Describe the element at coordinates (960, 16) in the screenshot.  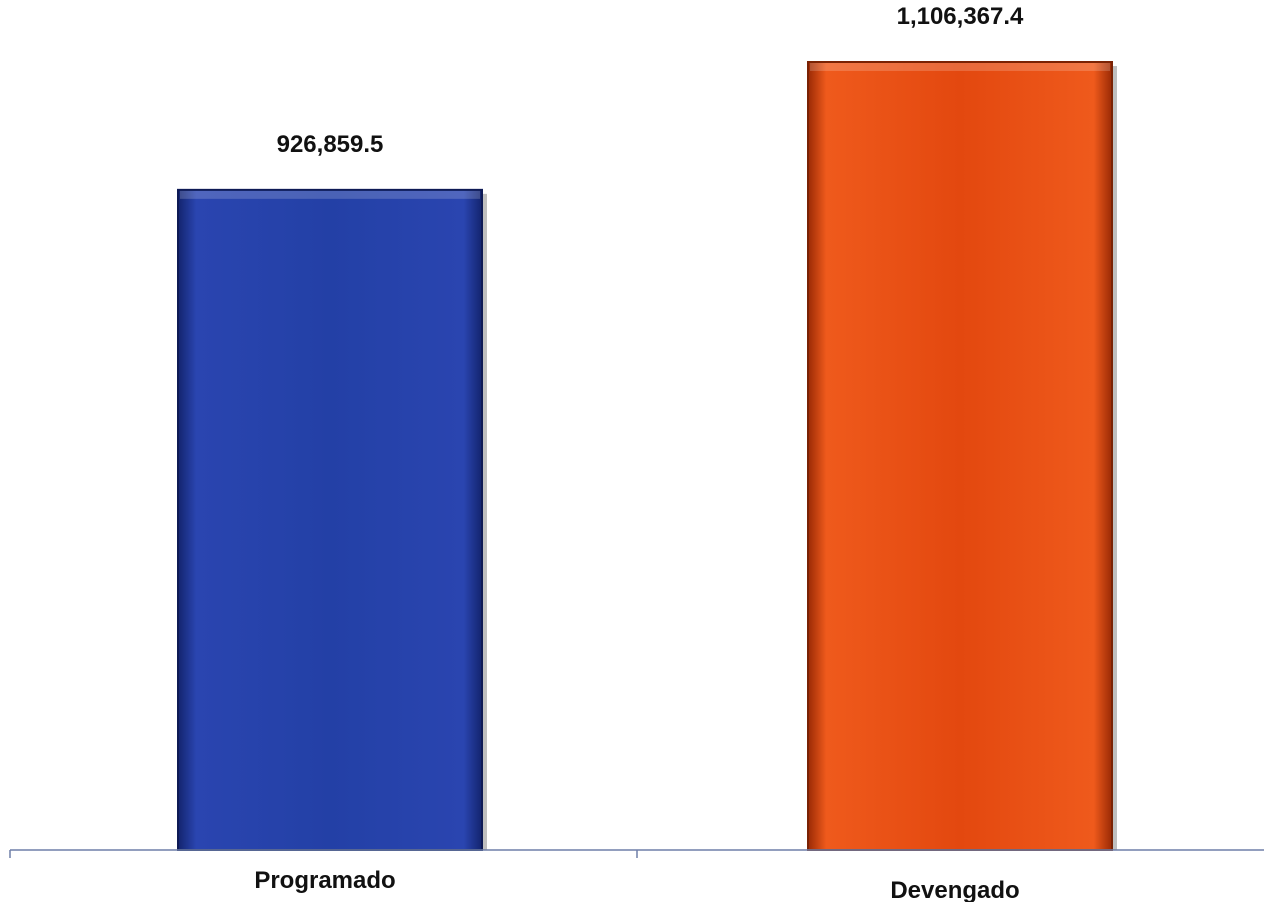
I see `data-label: 1,106,367.4` at that location.